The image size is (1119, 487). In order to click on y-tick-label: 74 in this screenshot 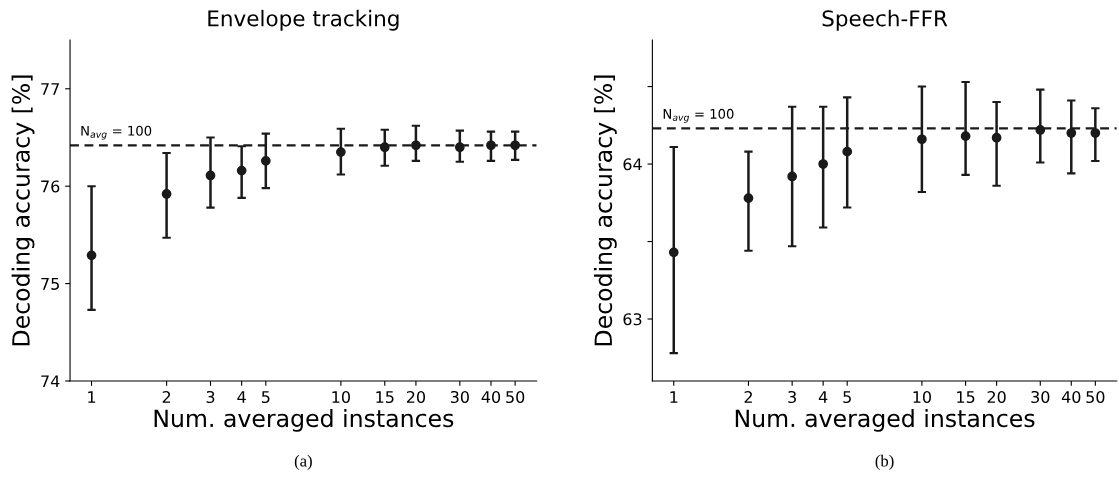, I will do `click(50, 381)`.